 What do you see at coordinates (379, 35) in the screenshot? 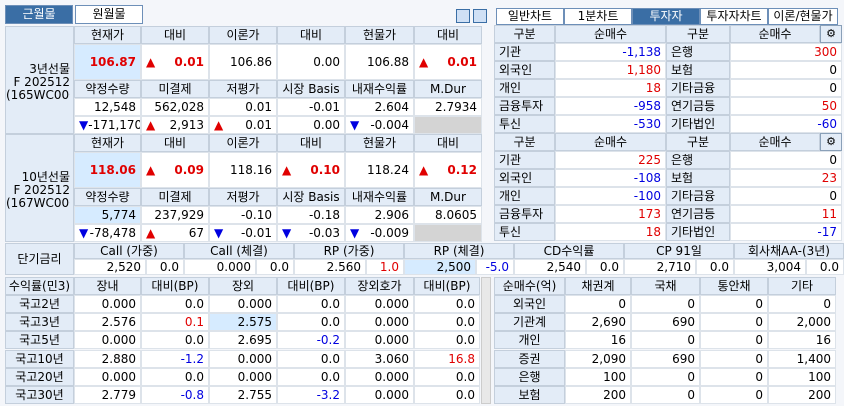
I see `column-header: 현물가` at bounding box center [379, 35].